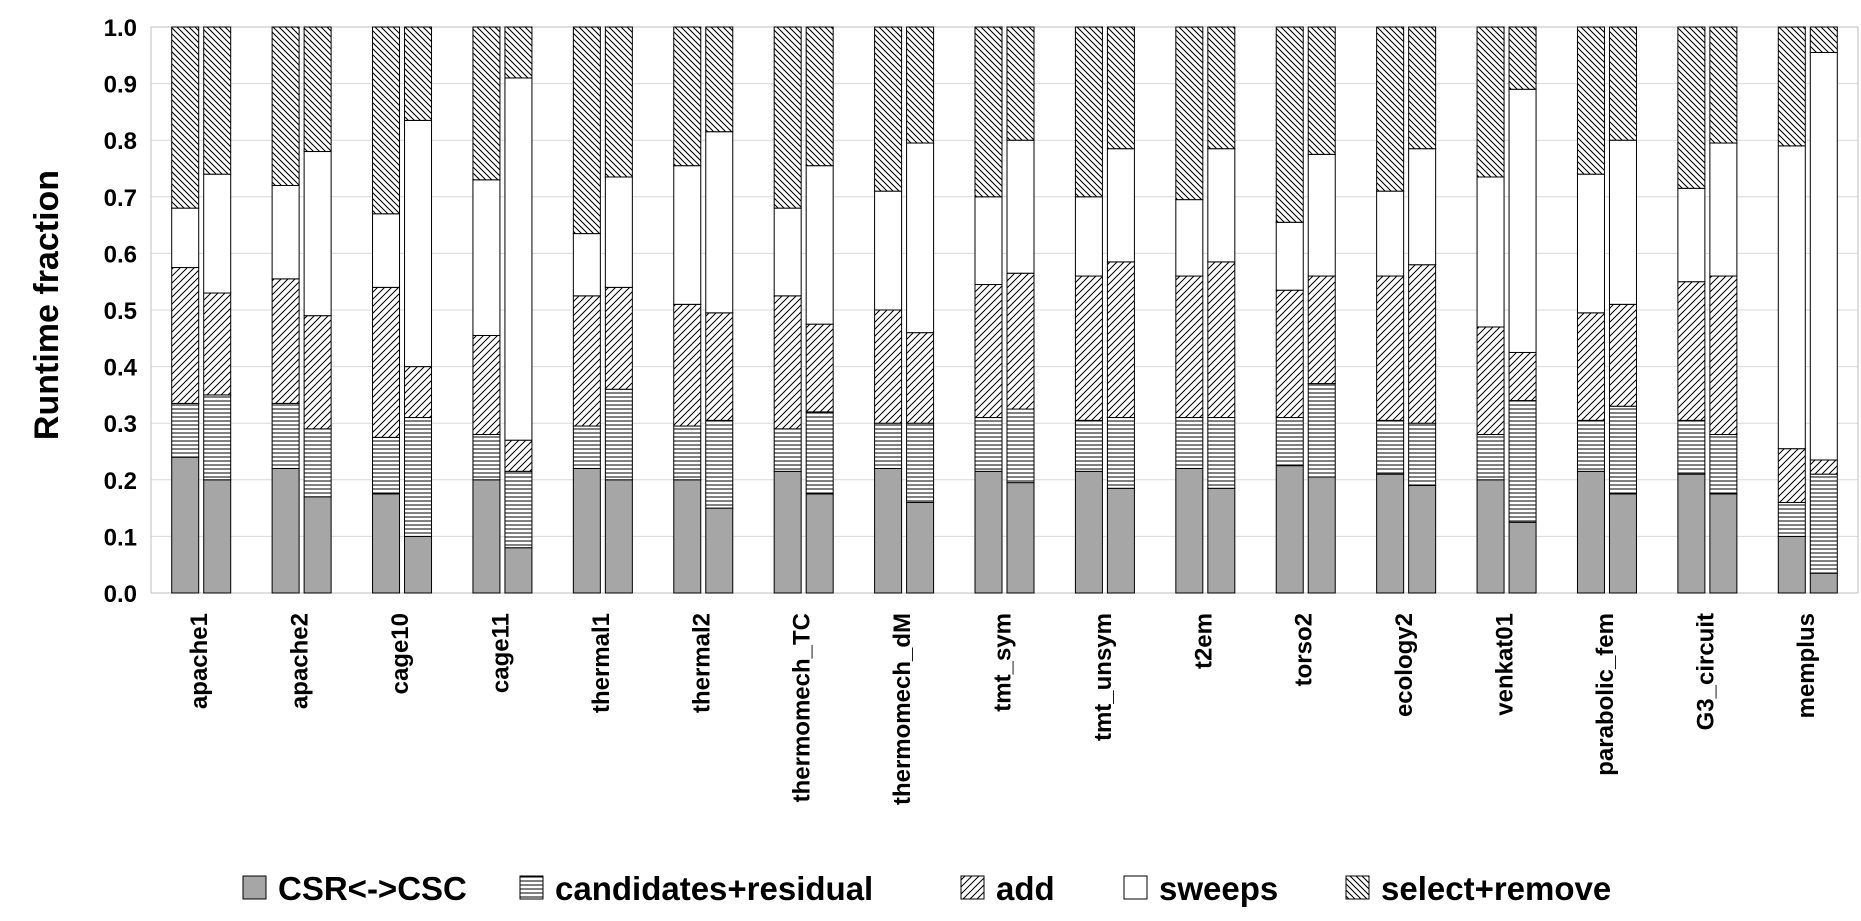 Image resolution: width=1861 pixels, height=921 pixels. Describe the element at coordinates (802, 707) in the screenshot. I see `x-category-label: thermomech_TC` at that location.